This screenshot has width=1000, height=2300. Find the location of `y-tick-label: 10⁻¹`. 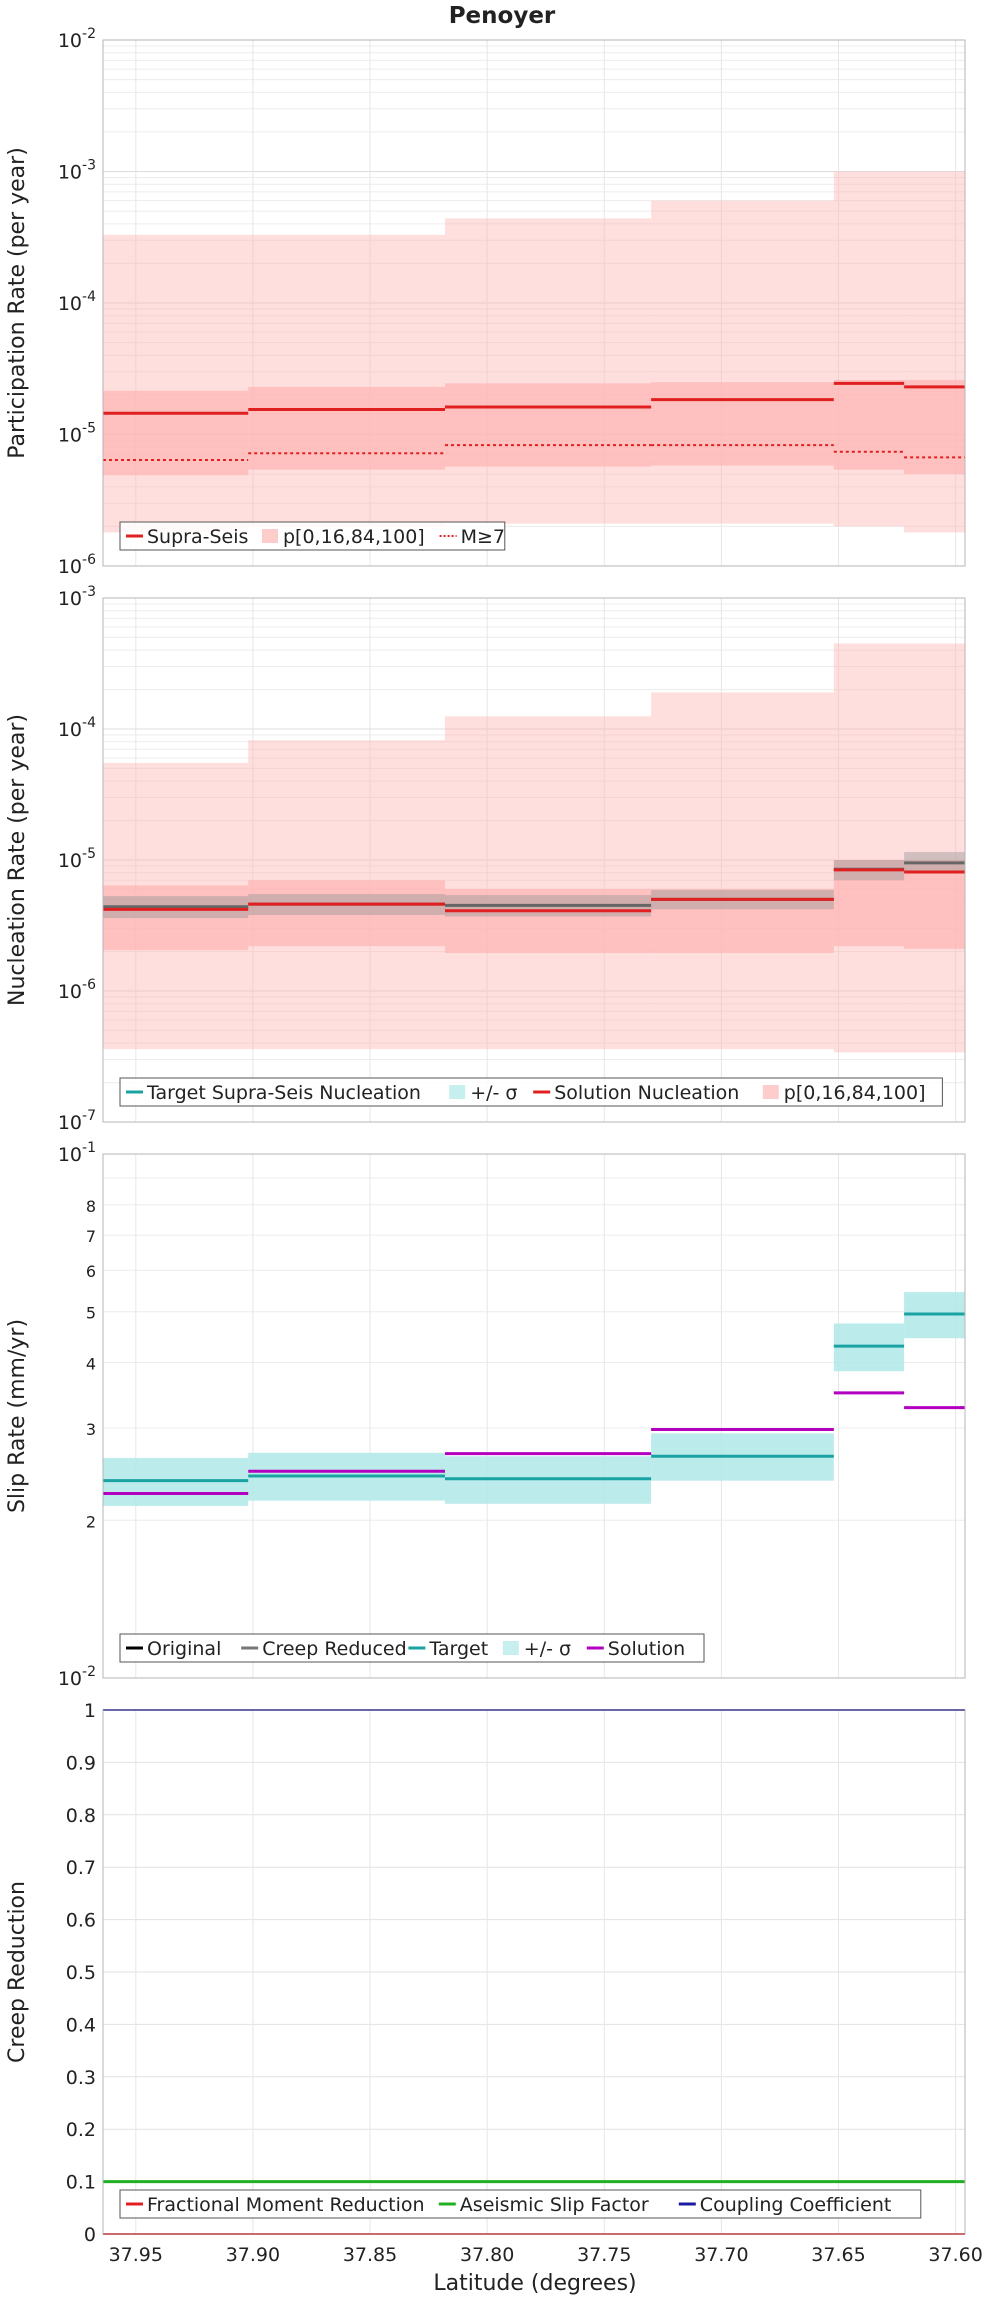

y-tick-label: 10⁻¹ is located at coordinates (77, 1153).